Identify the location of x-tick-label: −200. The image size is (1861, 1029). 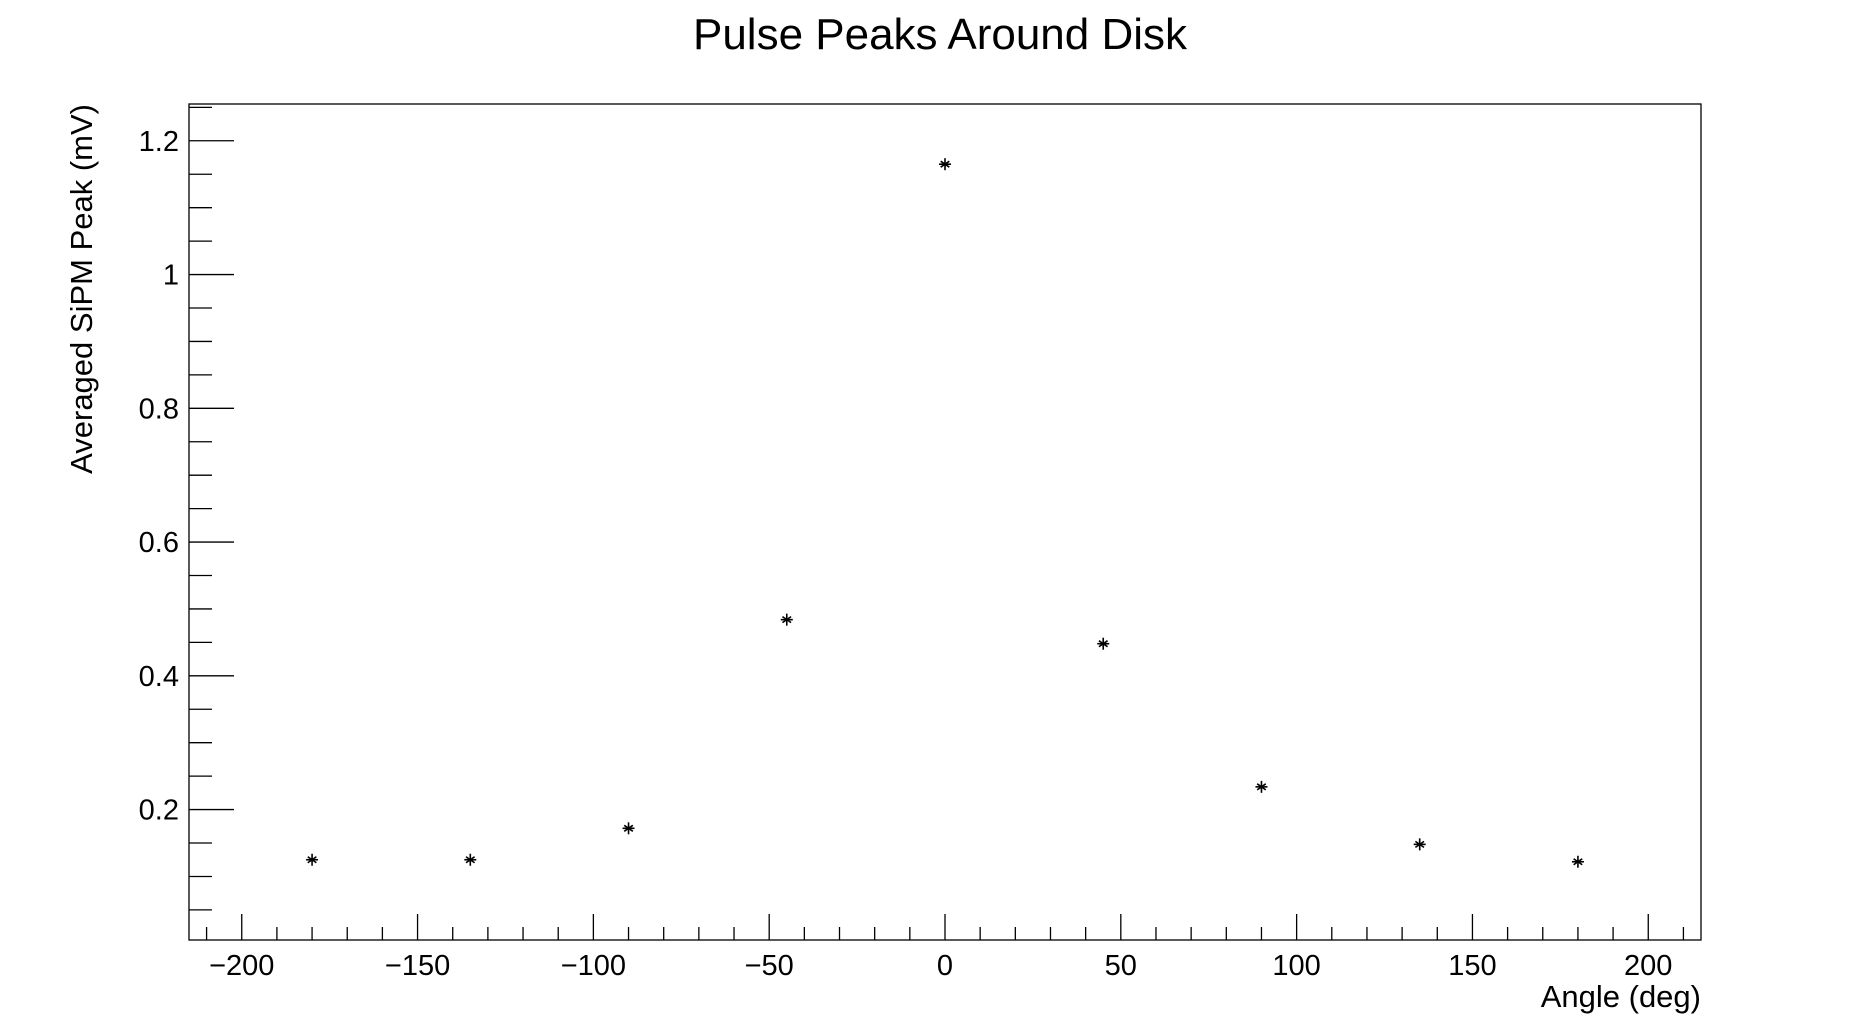
(241, 966).